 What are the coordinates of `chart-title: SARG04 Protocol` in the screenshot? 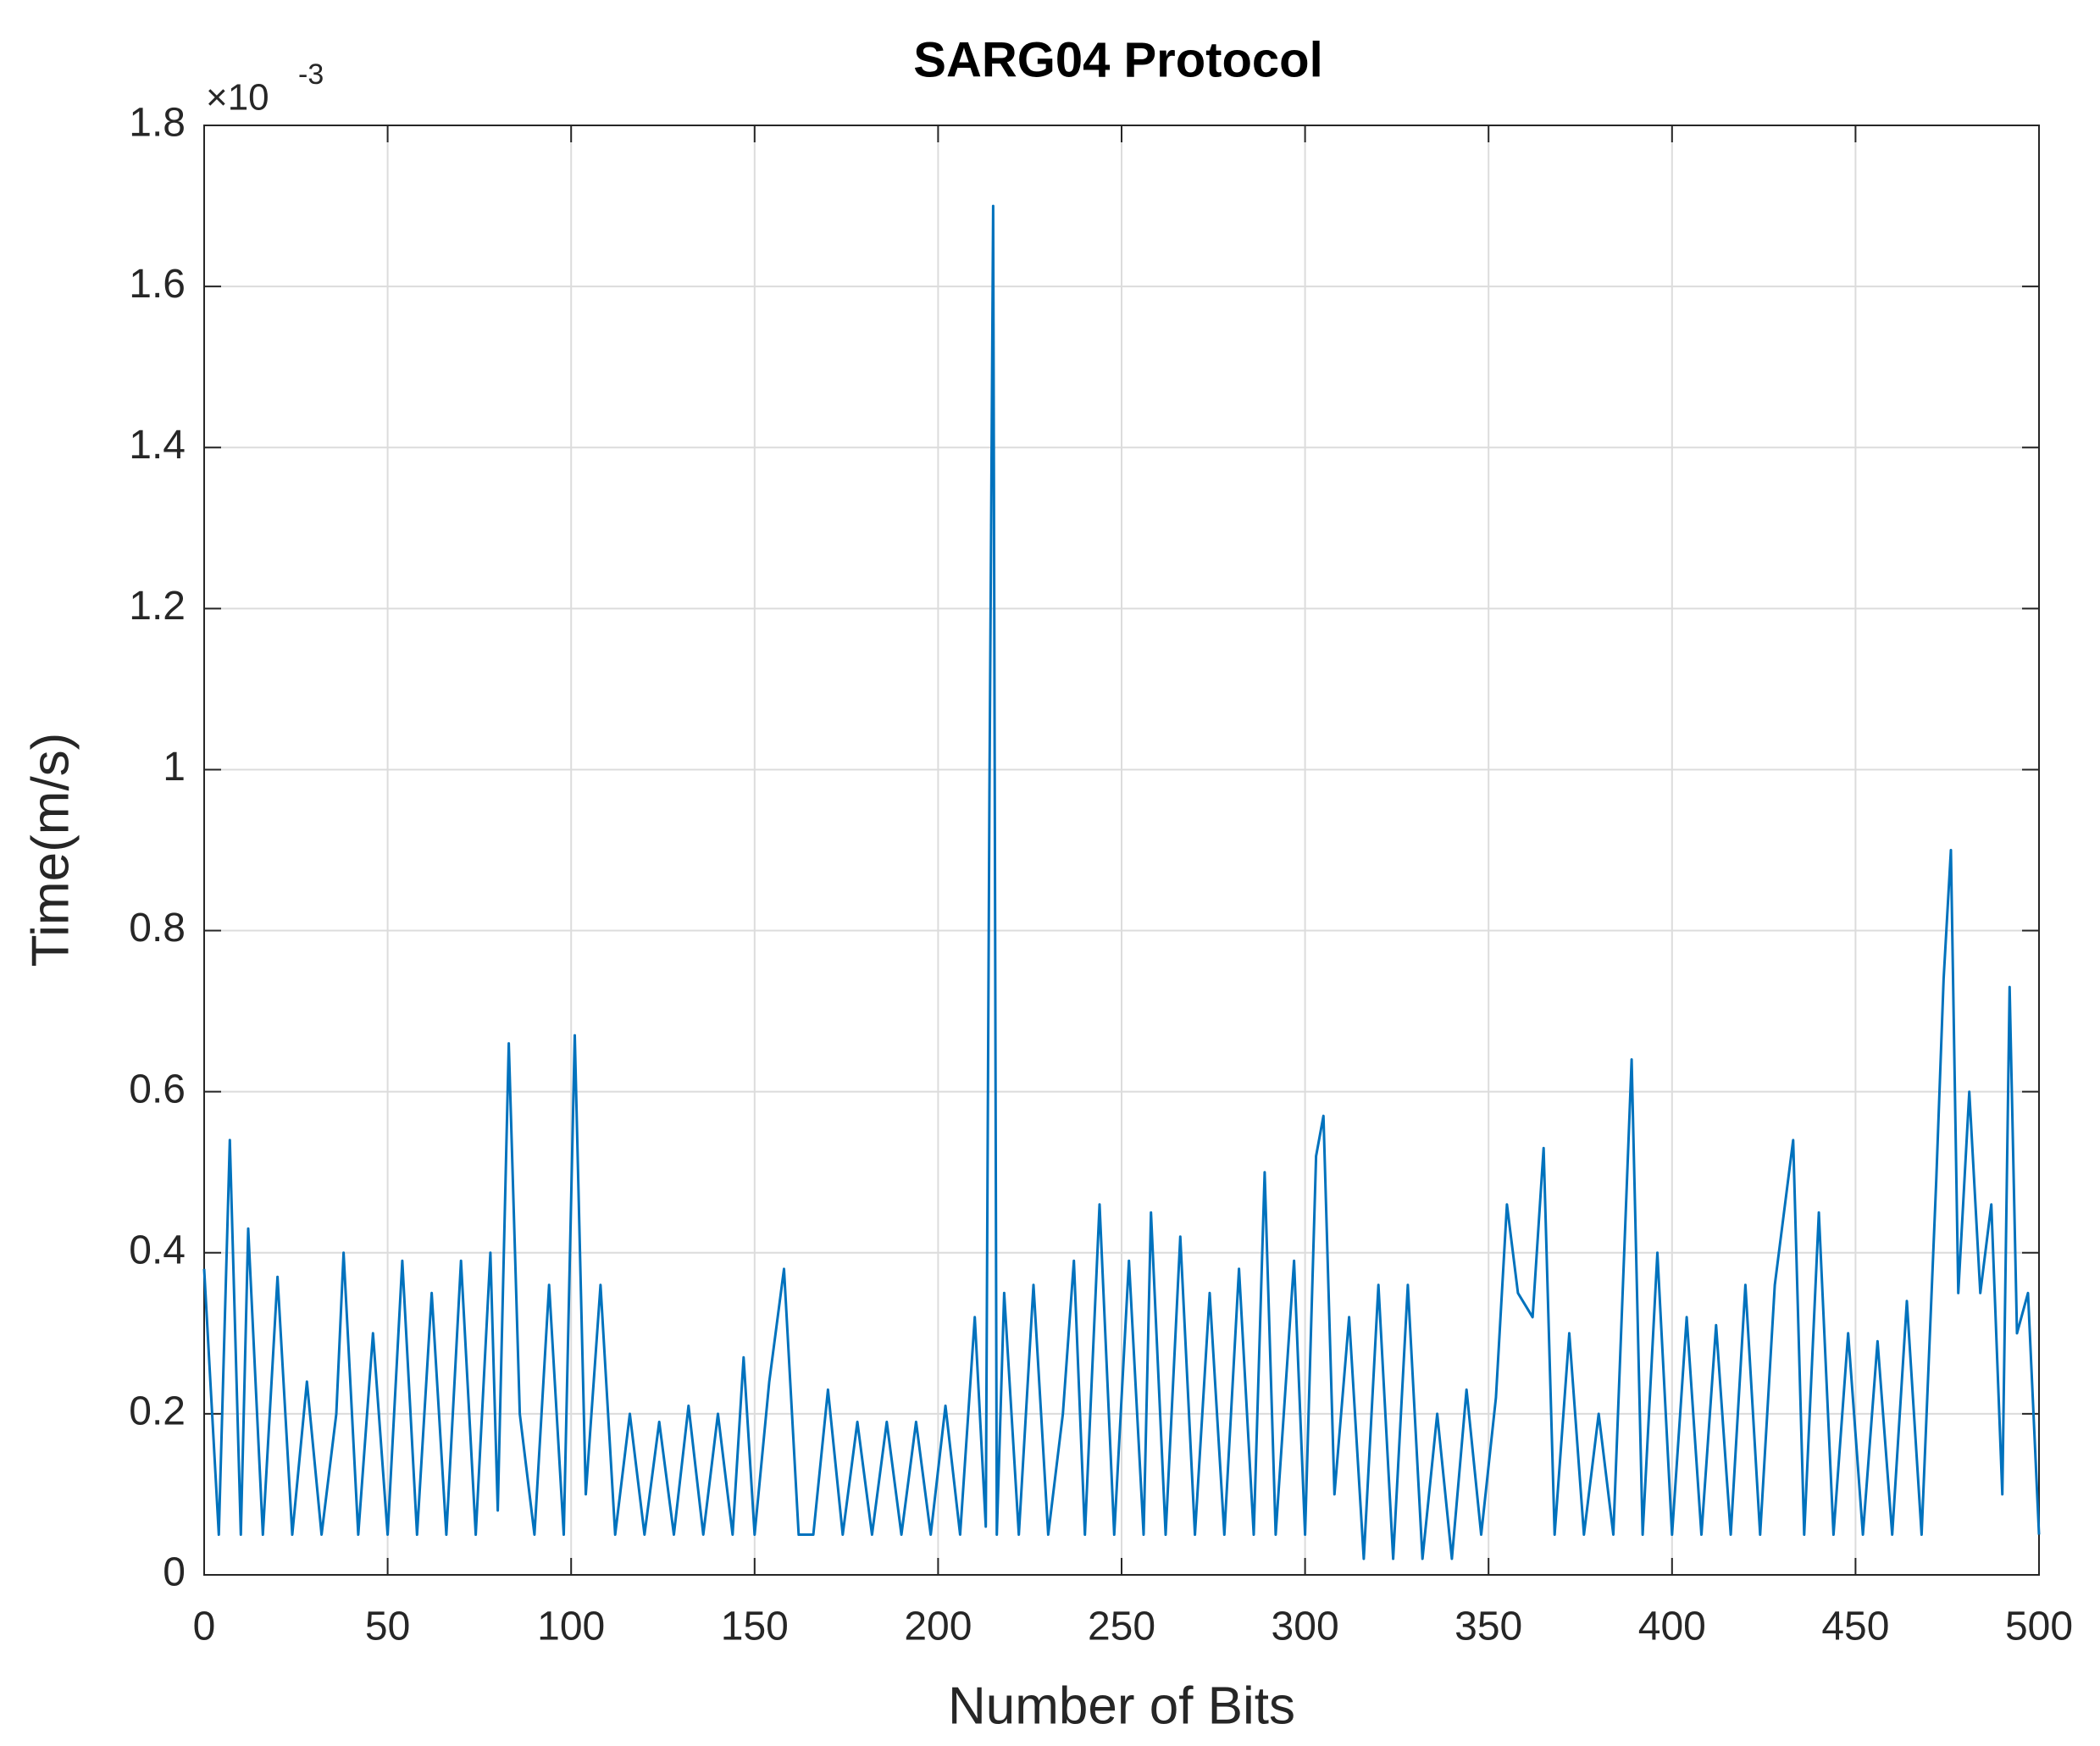 It's located at (1117, 59).